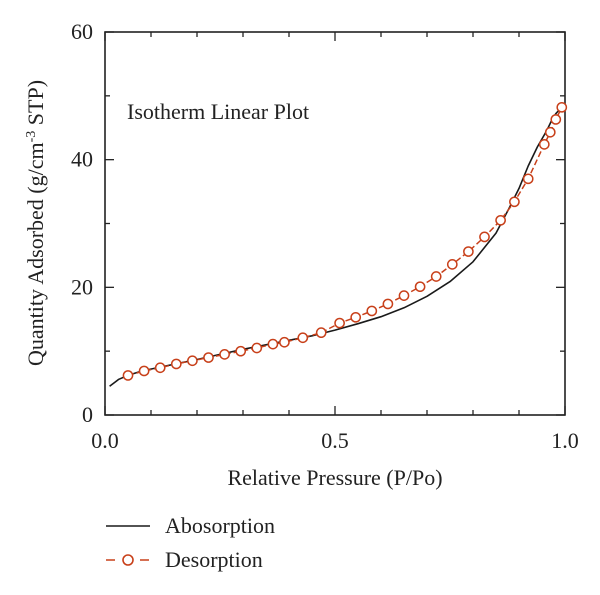 This screenshot has width=600, height=595. Describe the element at coordinates (82, 31) in the screenshot. I see `y-tick-label: 60` at that location.